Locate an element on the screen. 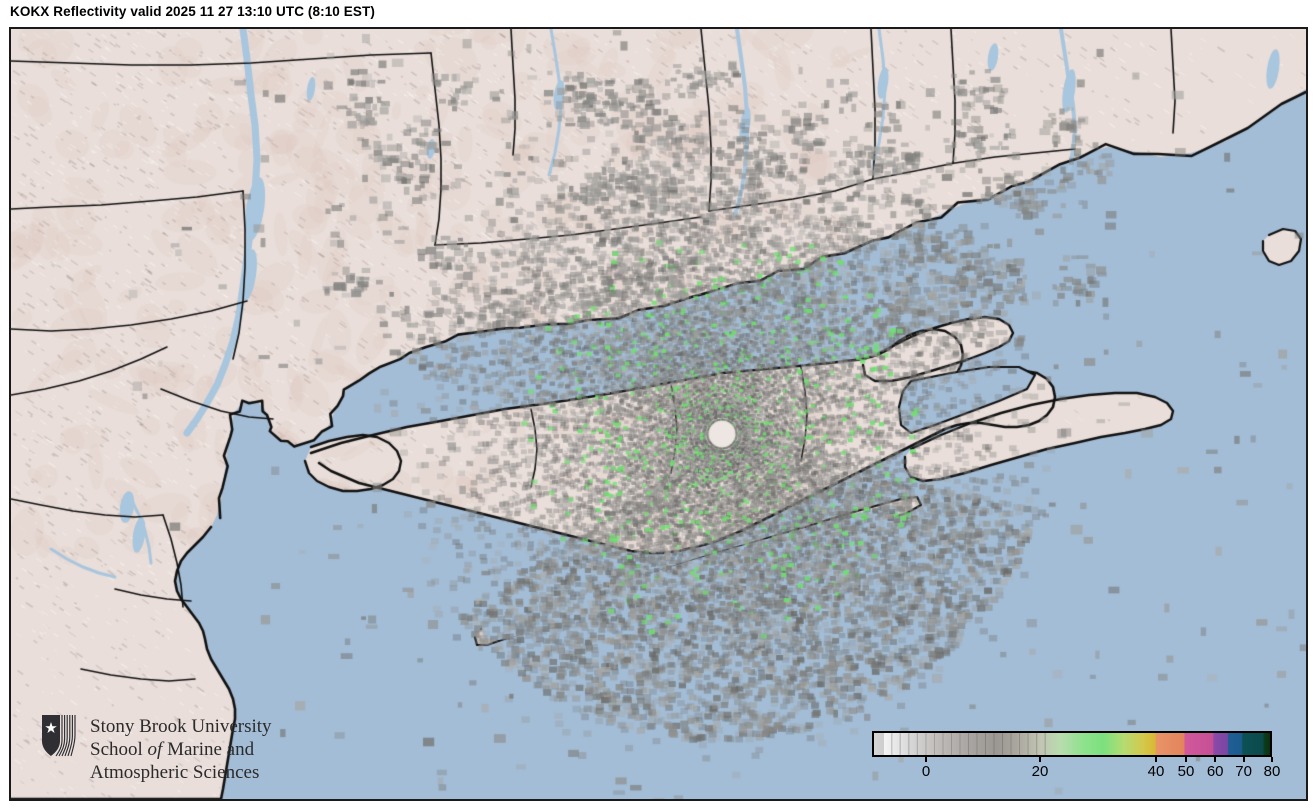 The width and height of the screenshot is (1316, 811). colorbar-label-60: 60 is located at coordinates (1215, 771).